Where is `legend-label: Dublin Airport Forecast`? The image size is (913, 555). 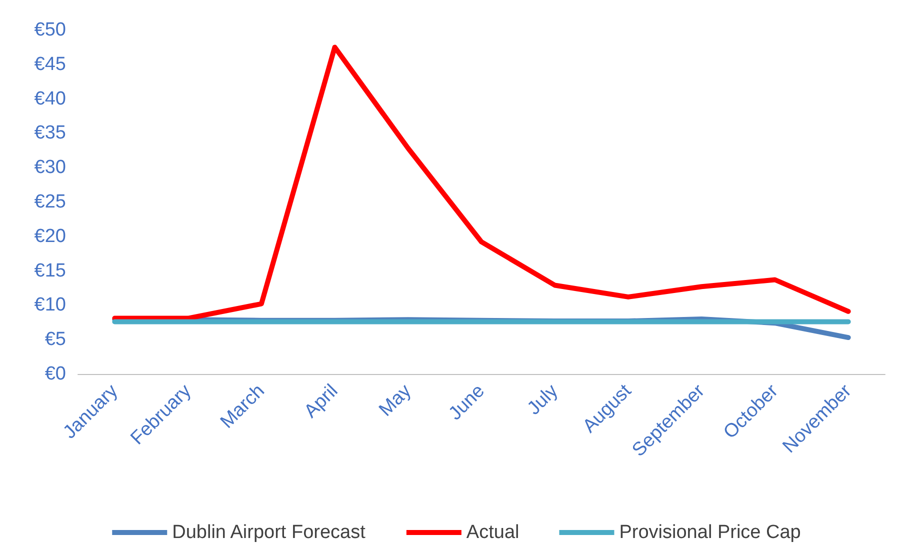 legend-label: Dublin Airport Forecast is located at coordinates (269, 532).